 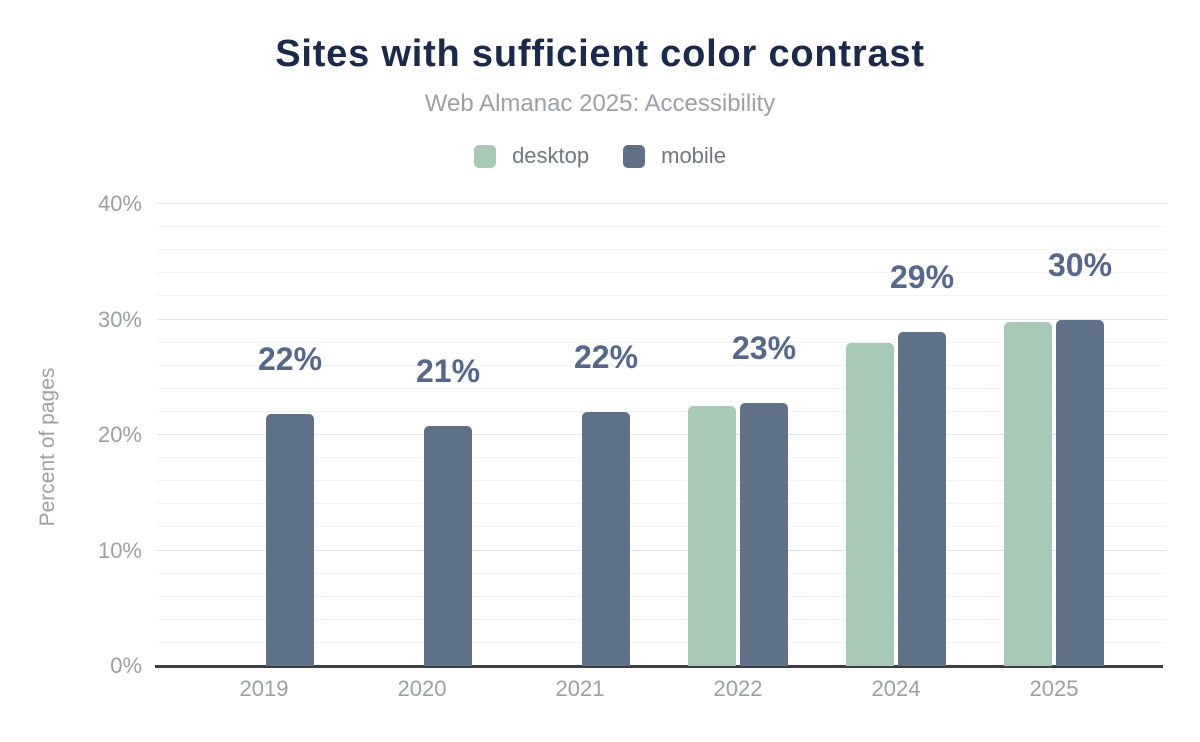 I want to click on x-axis-line, so click(x=659, y=666).